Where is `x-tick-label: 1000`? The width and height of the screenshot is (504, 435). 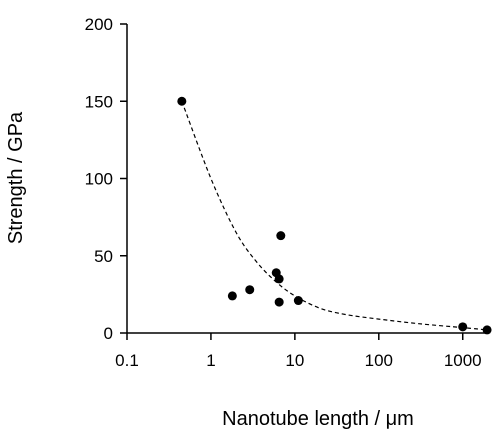 x-tick-label: 1000 is located at coordinates (463, 360).